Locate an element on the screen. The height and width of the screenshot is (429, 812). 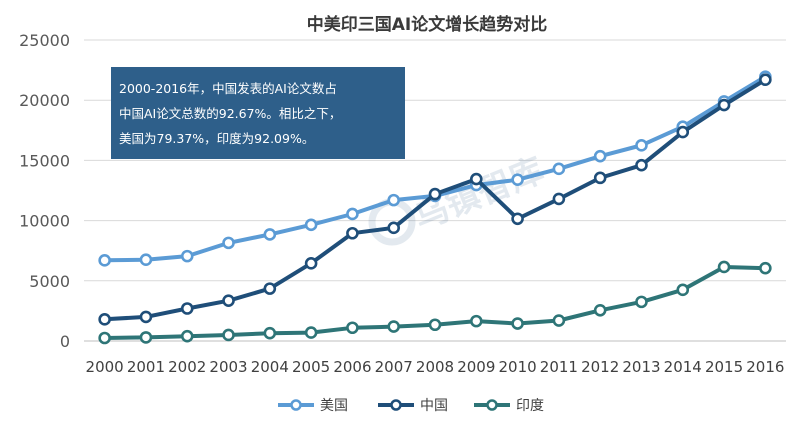
x-tick-label: 2002 is located at coordinates (187, 367).